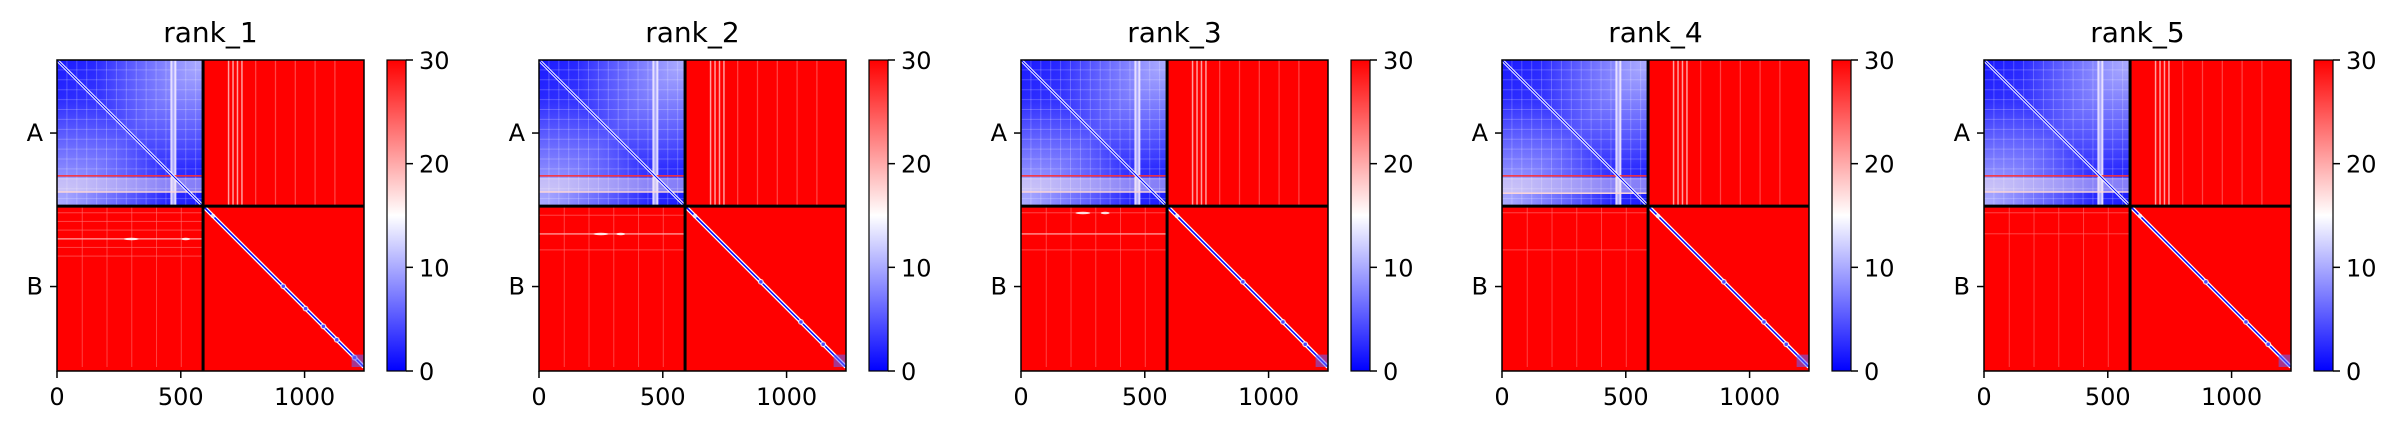 The image size is (2401, 438). I want to click on colorbar-tick-label: 10, so click(1879, 268).